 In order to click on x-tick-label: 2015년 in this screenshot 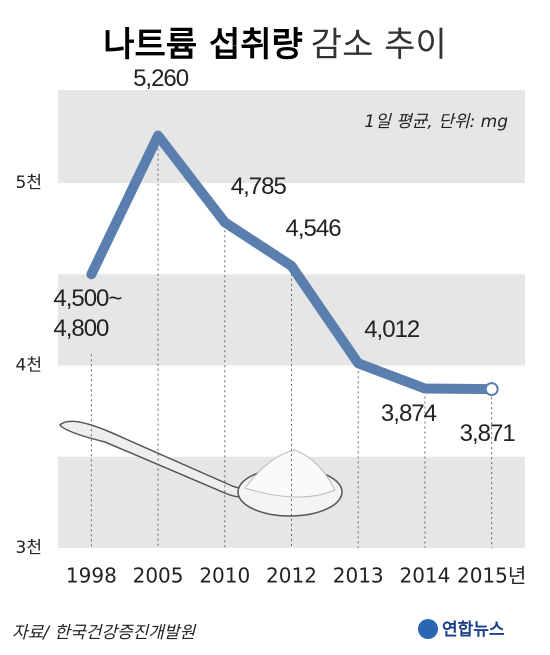, I will do `click(491, 576)`.